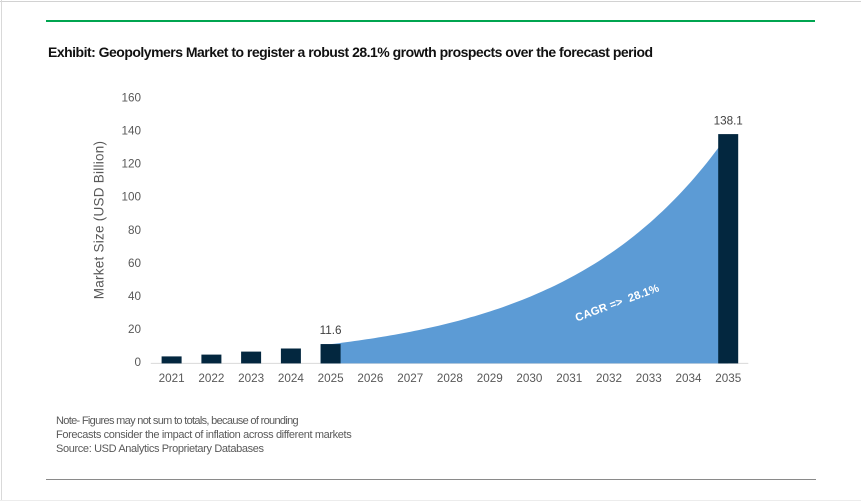 This screenshot has height=501, width=861. Describe the element at coordinates (370, 378) in the screenshot. I see `svg-text: 2026` at that location.